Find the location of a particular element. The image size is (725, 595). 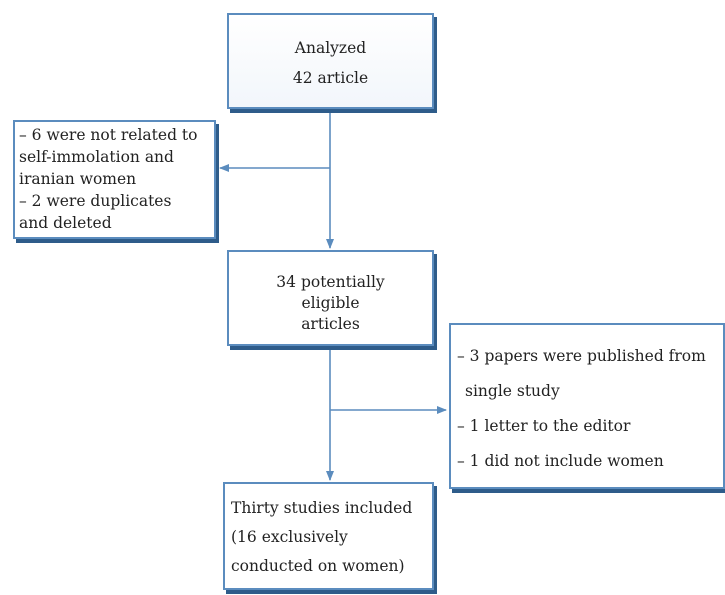

included-line: Thirty studies included is located at coordinates (322, 508).